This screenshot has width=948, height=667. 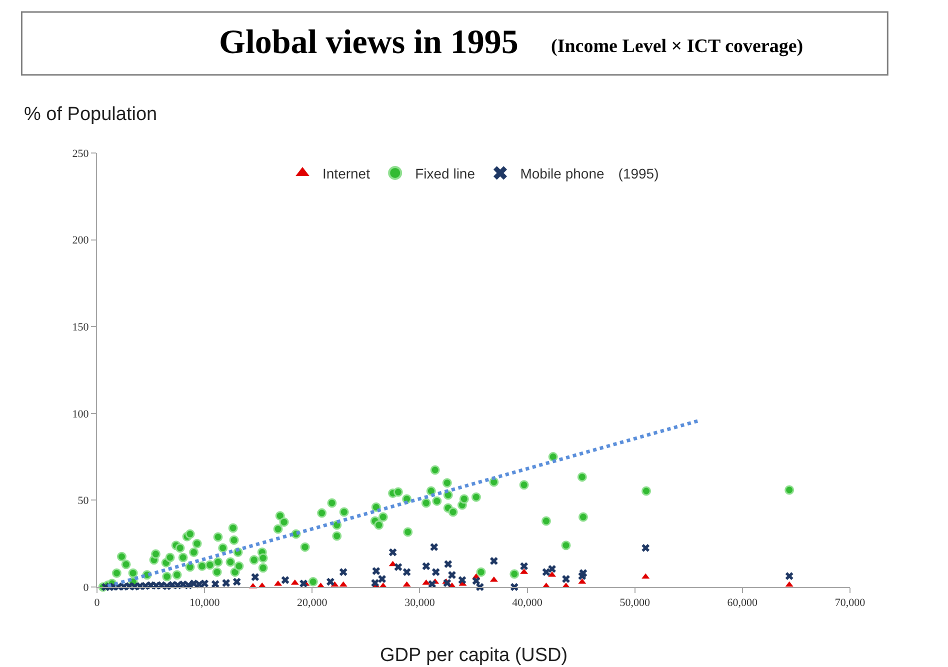 I want to click on y-tick-label: 50, so click(x=84, y=501).